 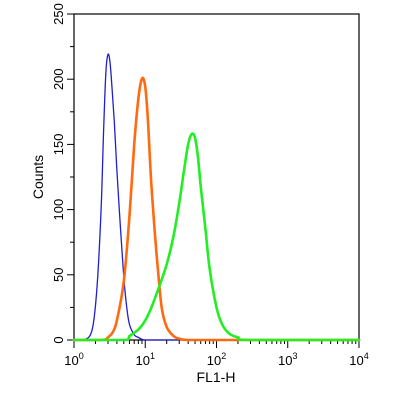 I want to click on x-tick-label: 10¹, so click(x=145, y=359).